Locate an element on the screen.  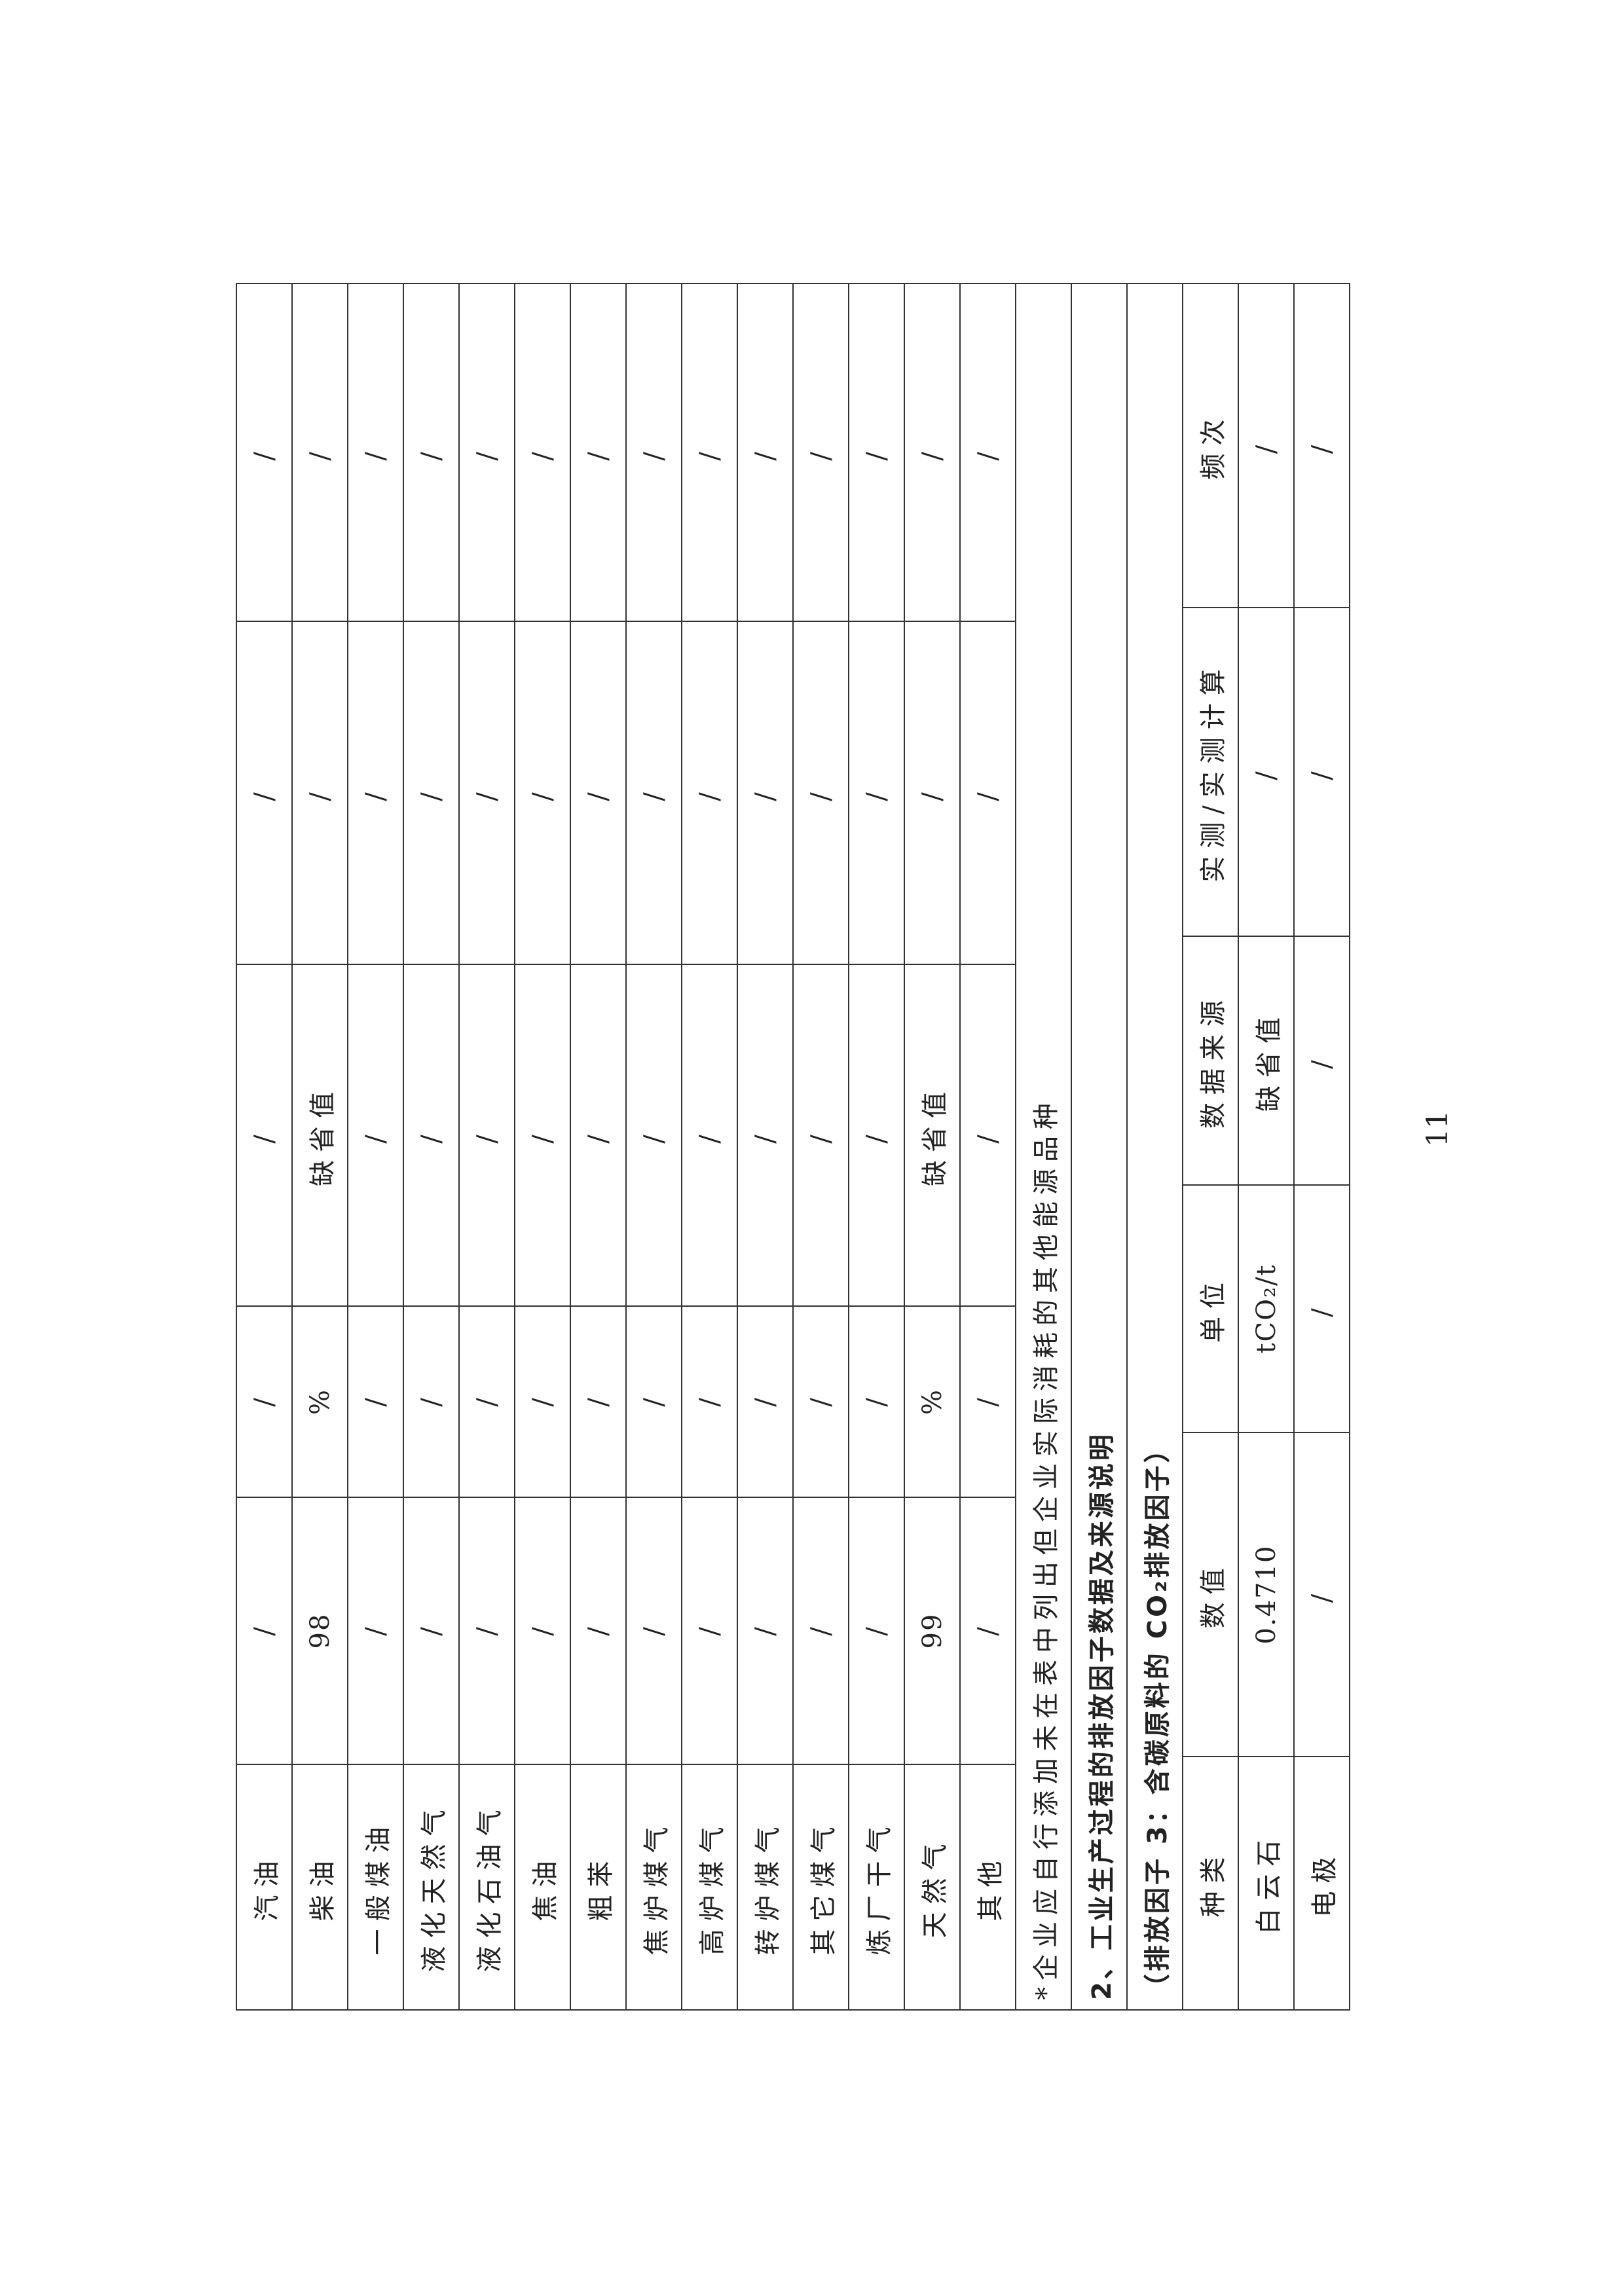
table-row: 液化天然气 / / / / / is located at coordinates (431, 1146).